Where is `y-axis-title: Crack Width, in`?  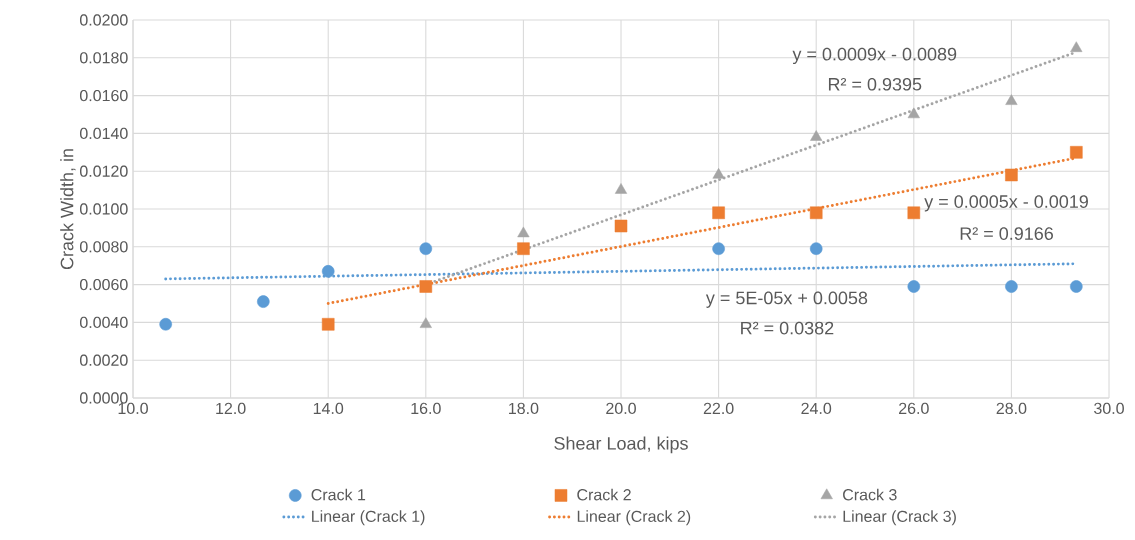
y-axis-title: Crack Width, in is located at coordinates (68, 209).